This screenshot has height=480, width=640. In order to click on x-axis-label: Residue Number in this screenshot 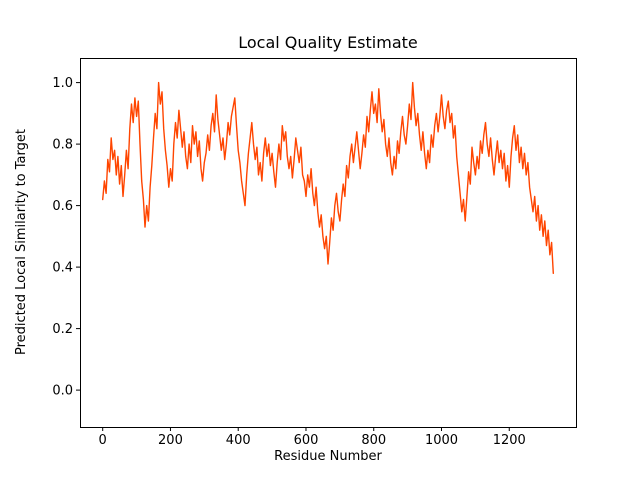, I will do `click(328, 456)`.